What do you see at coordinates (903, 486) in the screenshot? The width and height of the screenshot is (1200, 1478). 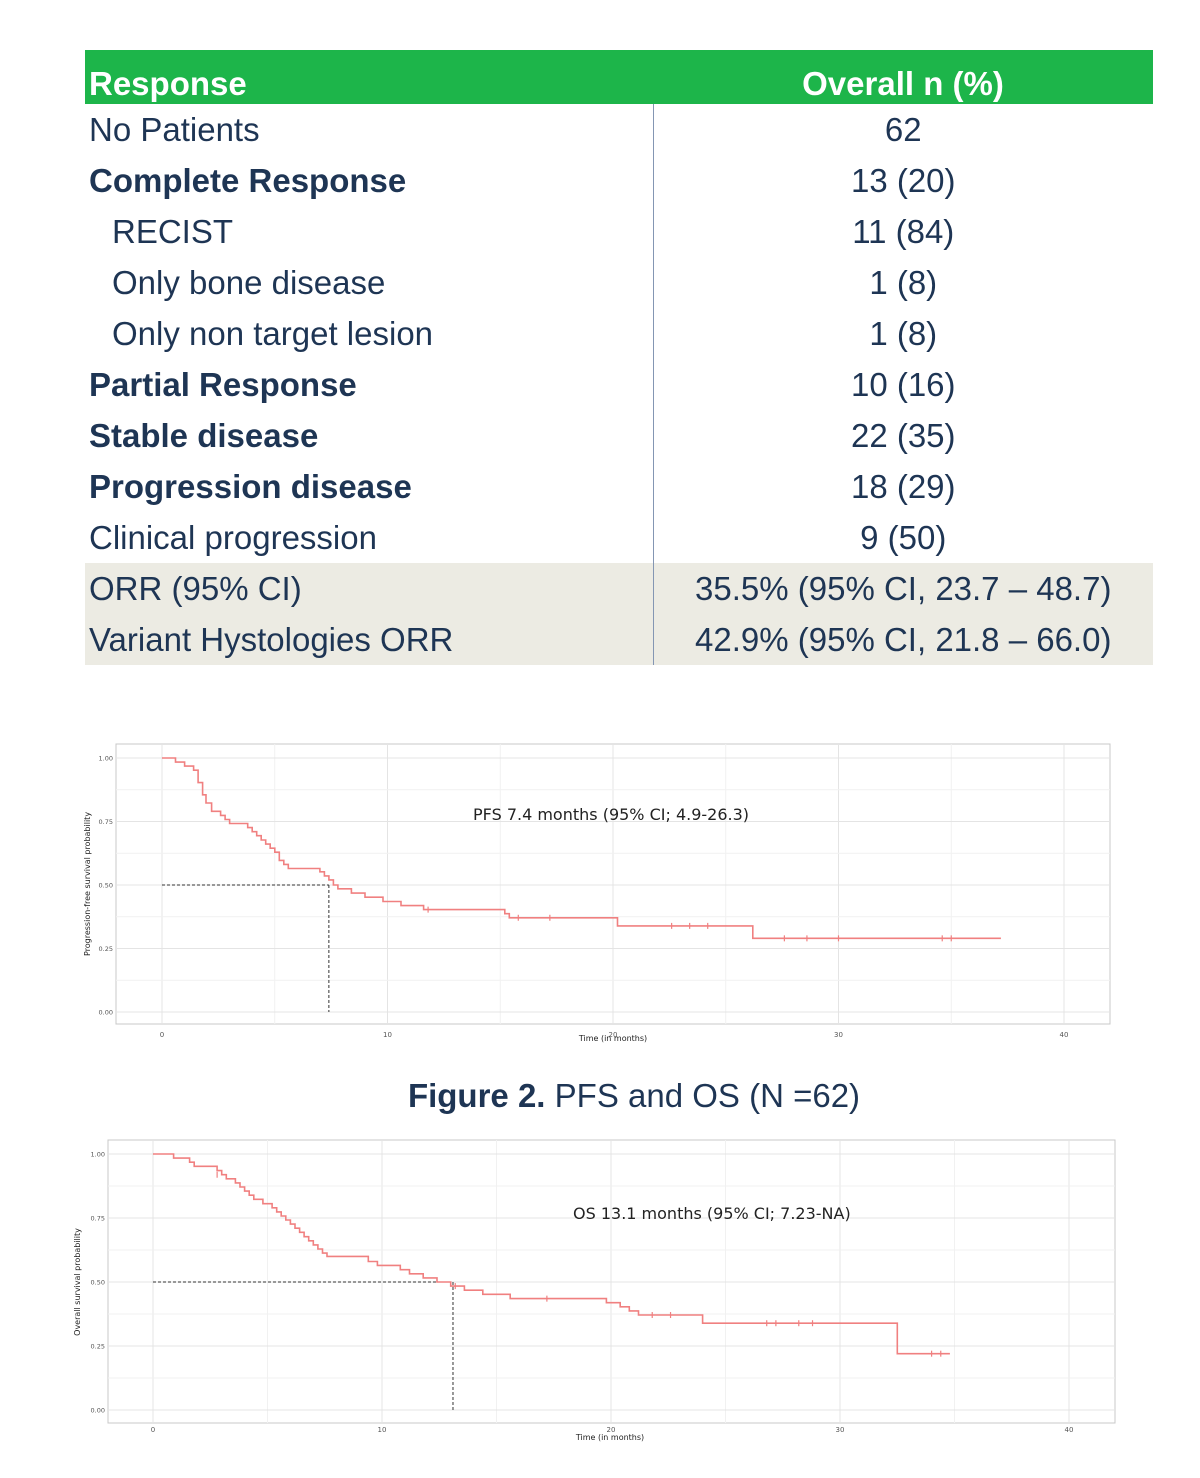 I see `row-value: 18 (29)` at bounding box center [903, 486].